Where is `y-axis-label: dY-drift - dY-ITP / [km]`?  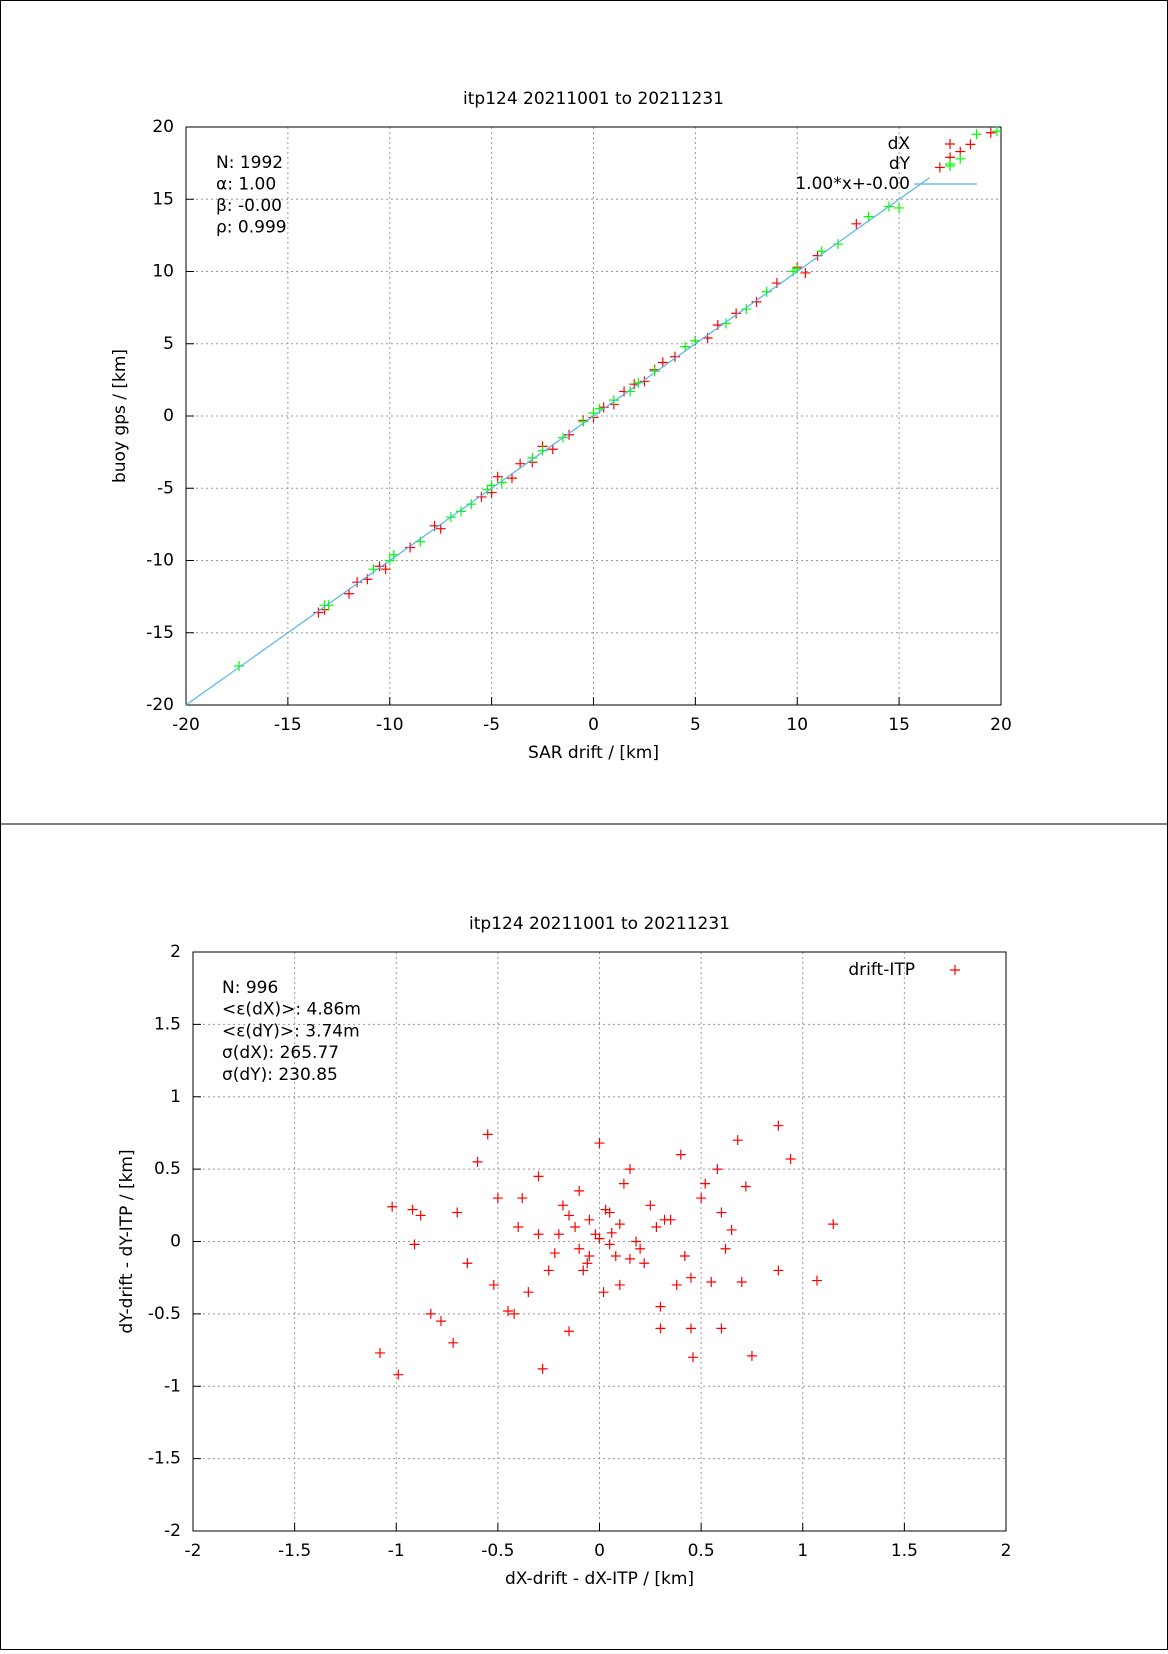 y-axis-label: dY-drift - dY-ITP / [km] is located at coordinates (127, 1241).